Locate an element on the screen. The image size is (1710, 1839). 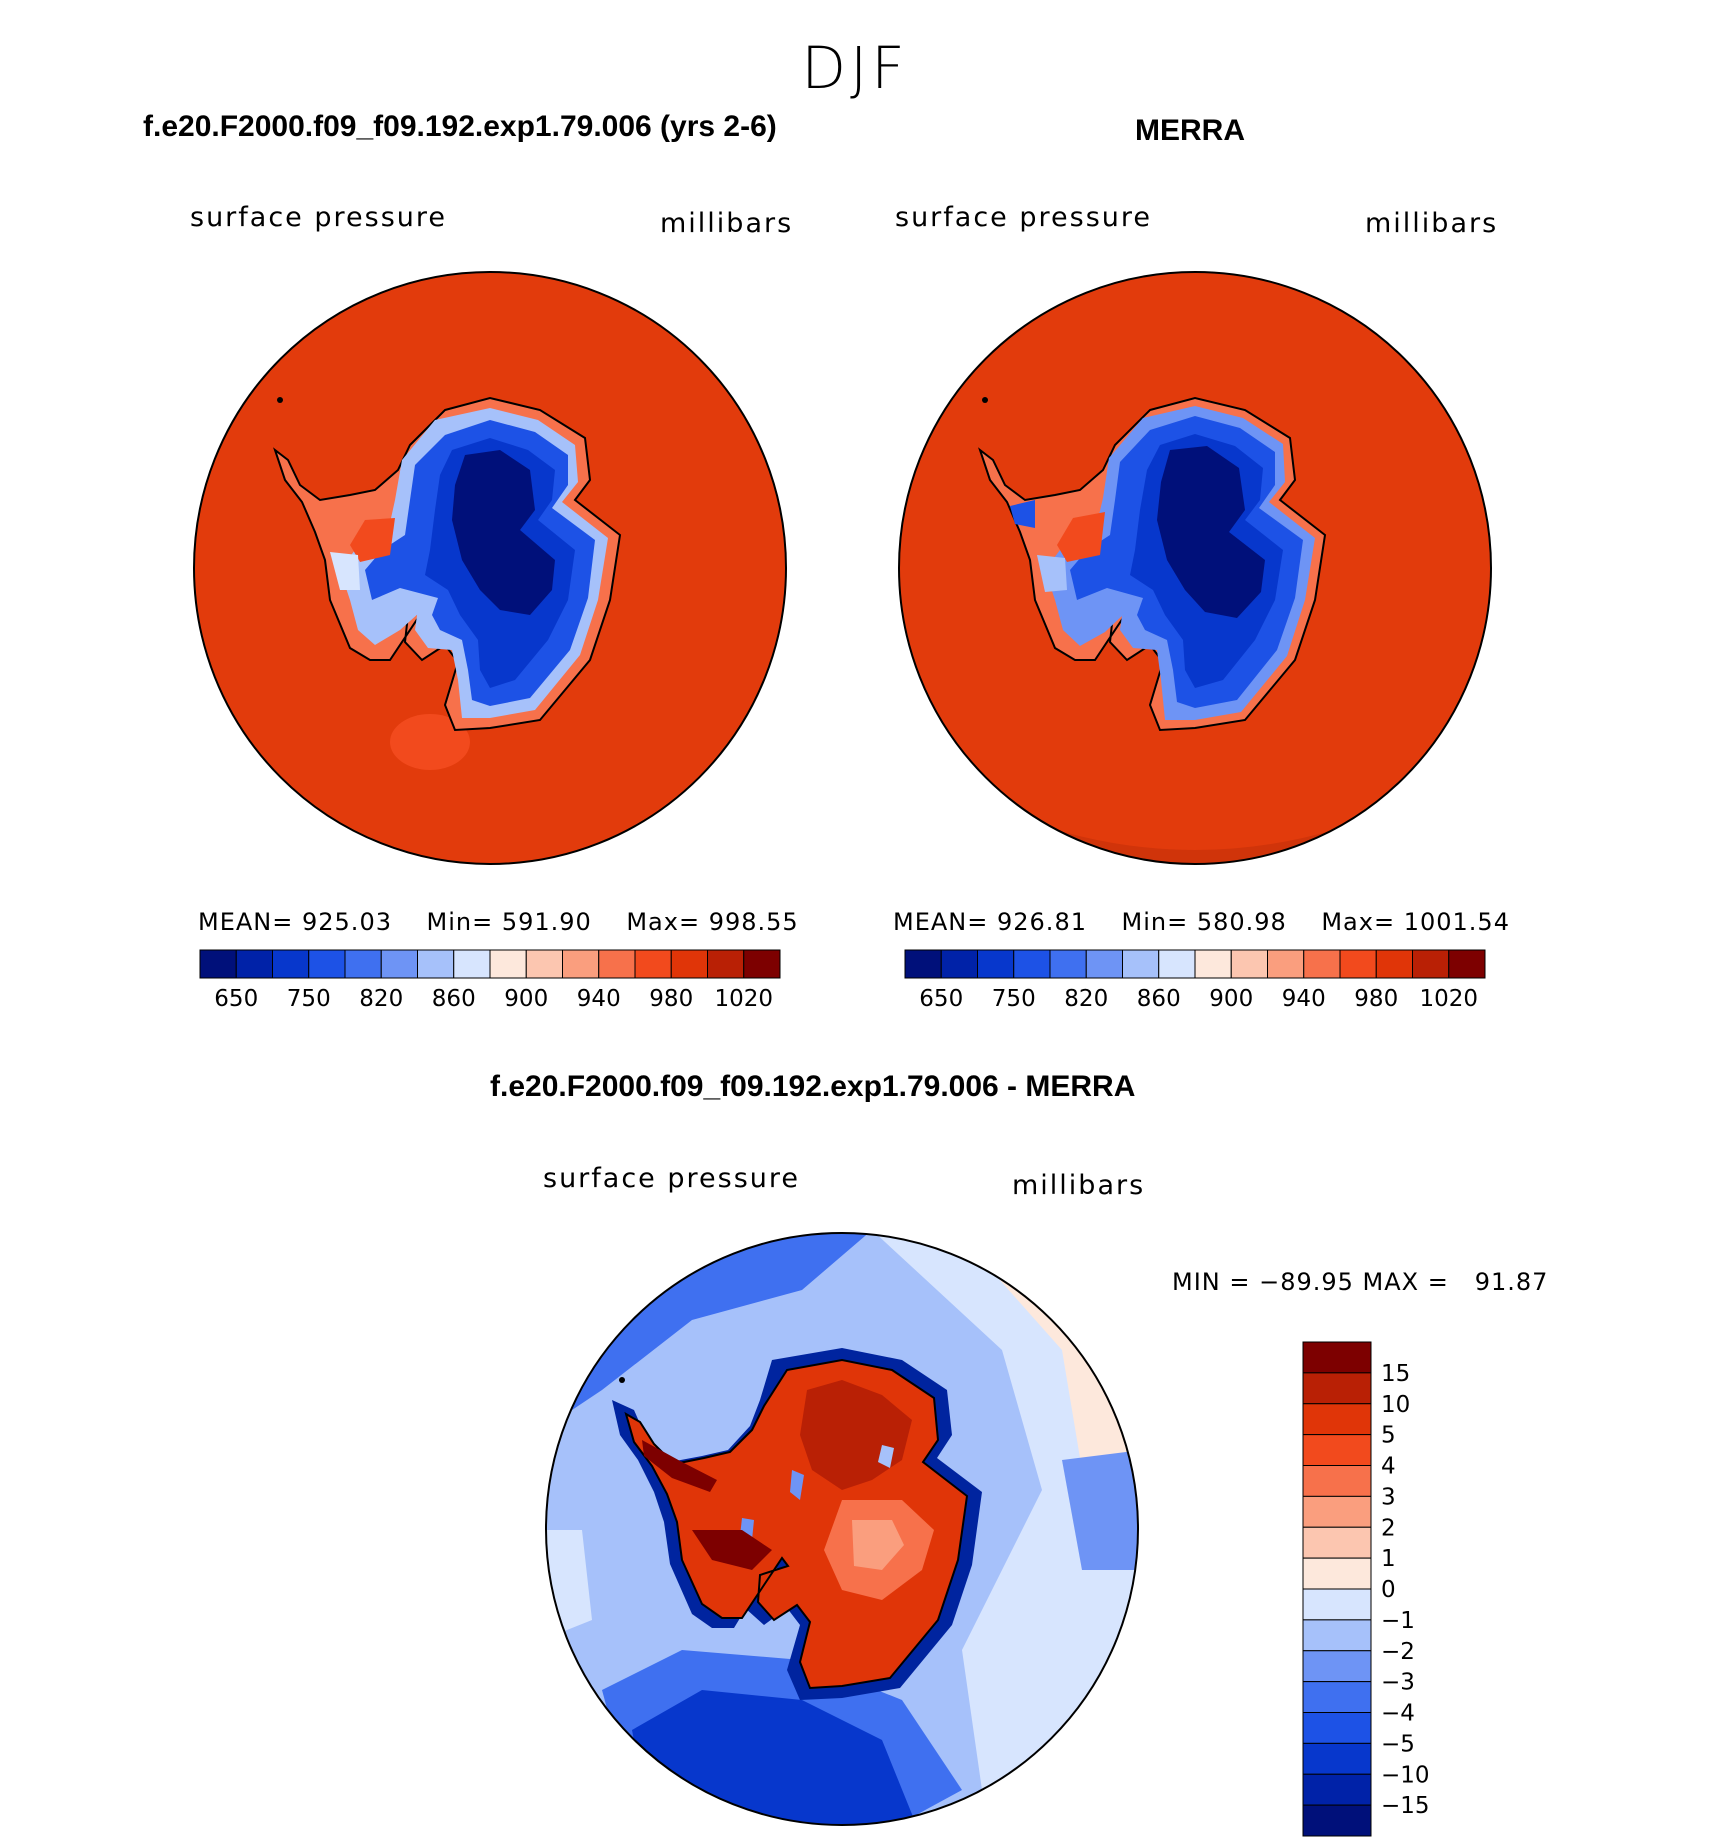
diff-left-label: surface pressure is located at coordinates (671, 1178).